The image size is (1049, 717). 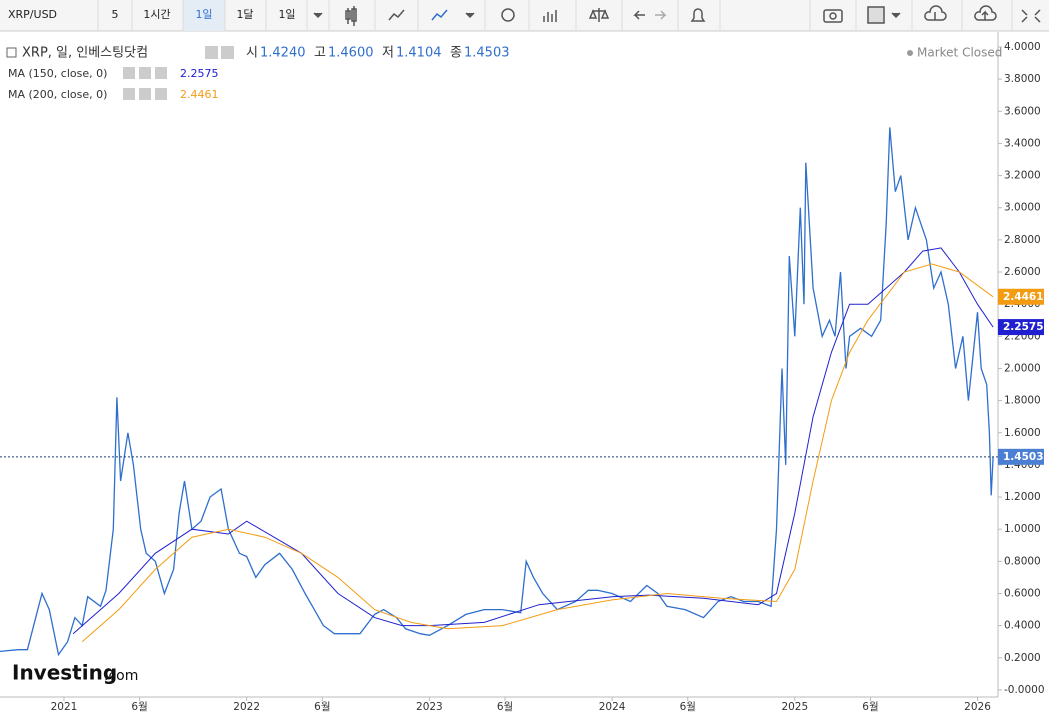 I want to click on status-dot, so click(x=910, y=53).